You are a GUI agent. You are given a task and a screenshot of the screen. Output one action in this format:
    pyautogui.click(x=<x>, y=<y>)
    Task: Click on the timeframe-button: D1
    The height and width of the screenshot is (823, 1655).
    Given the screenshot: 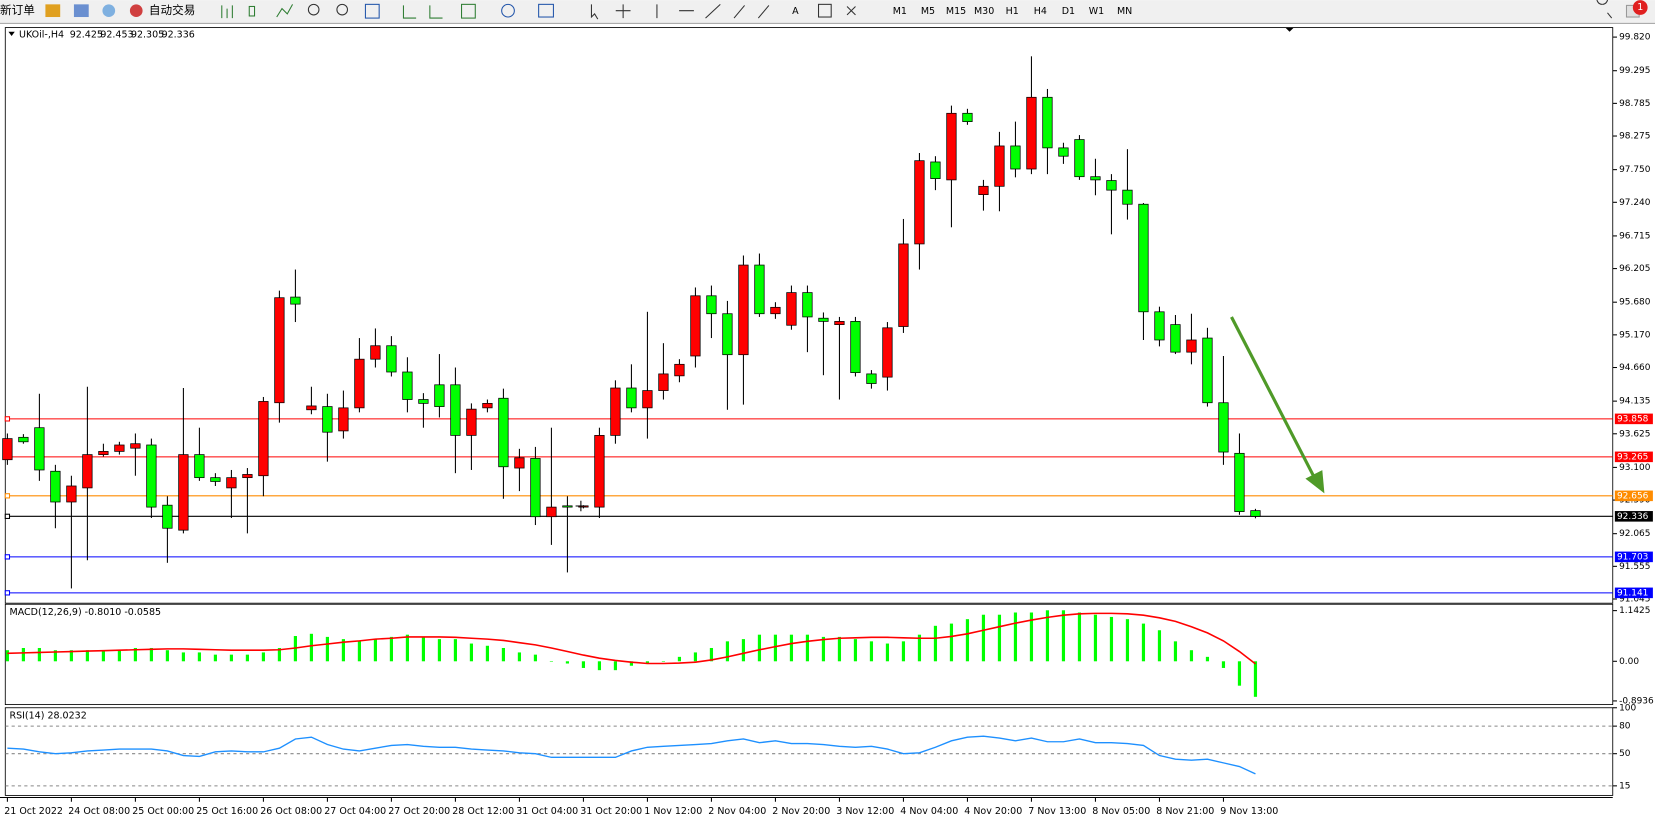 What is the action you would take?
    pyautogui.click(x=1068, y=11)
    